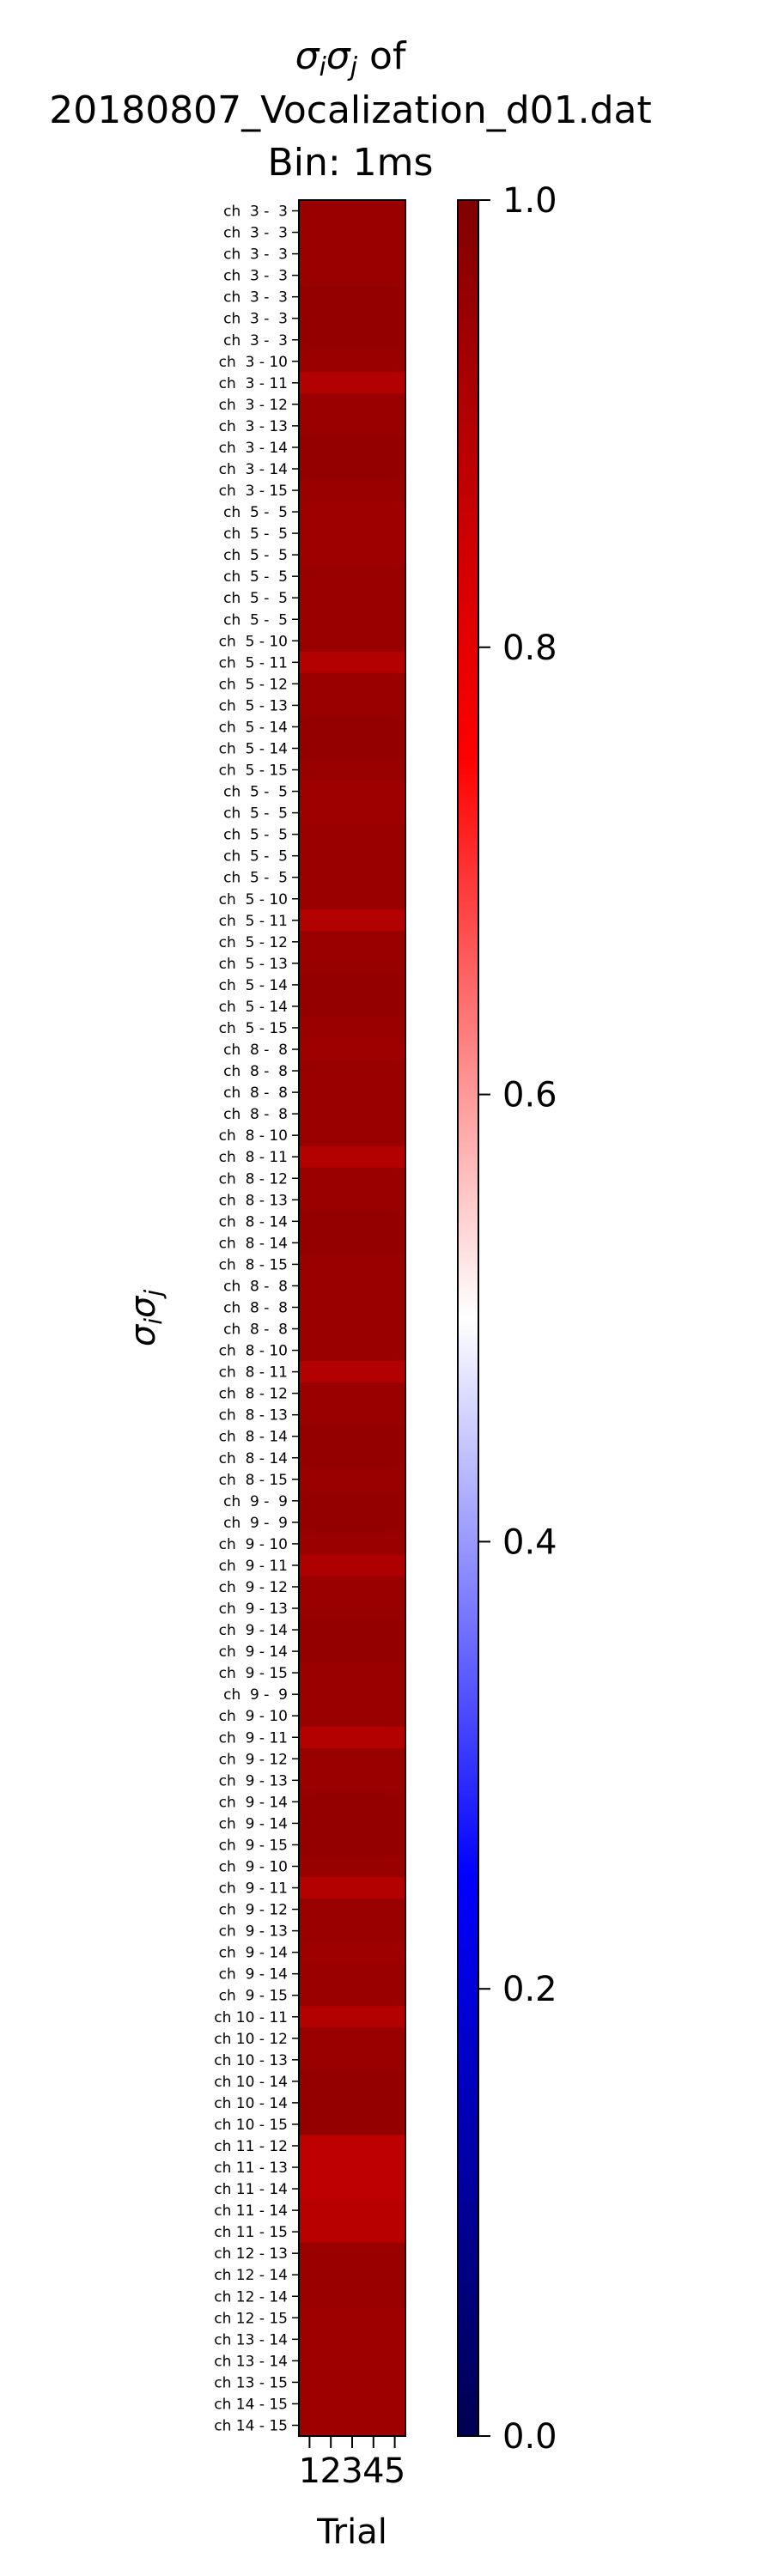 Image resolution: width=773 pixels, height=2576 pixels. I want to click on y-tick-label: ch 10 - 11, so click(251, 2018).